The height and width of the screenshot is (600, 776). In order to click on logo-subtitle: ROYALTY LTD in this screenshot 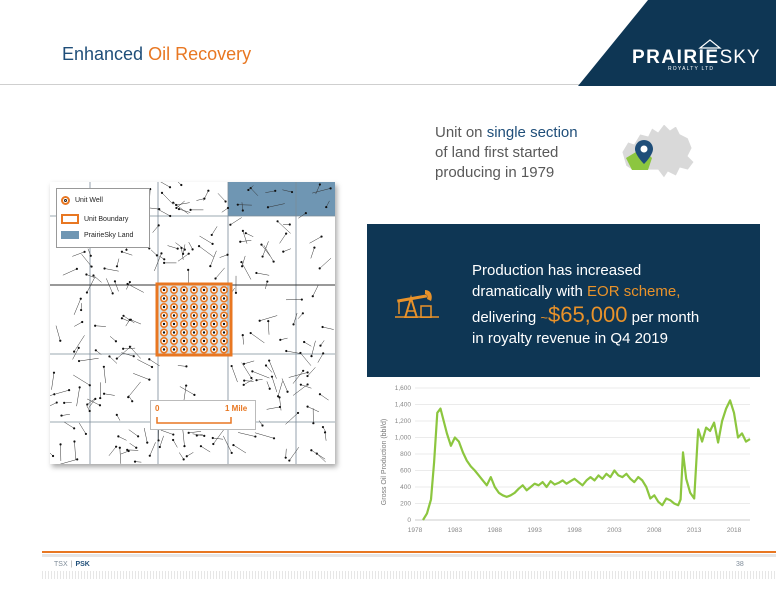, I will do `click(691, 69)`.